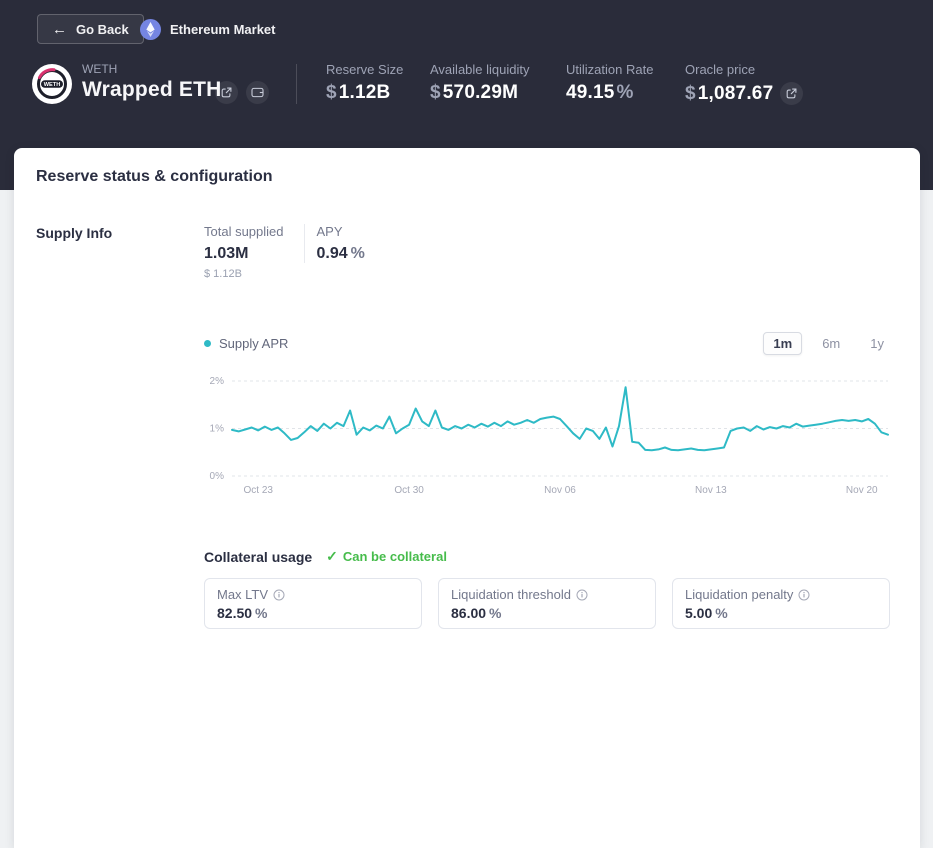 This screenshot has height=848, width=933. Describe the element at coordinates (223, 29) in the screenshot. I see `market-name: Ethereum Market` at that location.